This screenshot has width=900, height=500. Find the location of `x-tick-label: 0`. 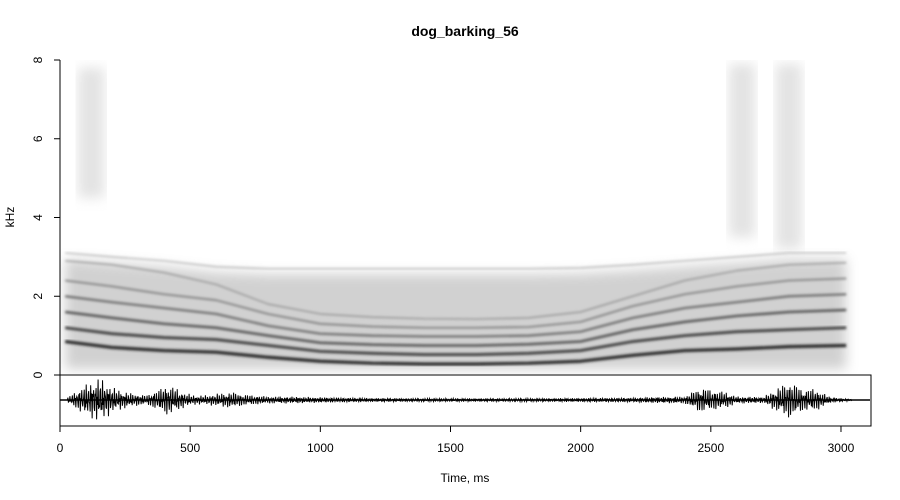

x-tick-label: 0 is located at coordinates (60, 448).